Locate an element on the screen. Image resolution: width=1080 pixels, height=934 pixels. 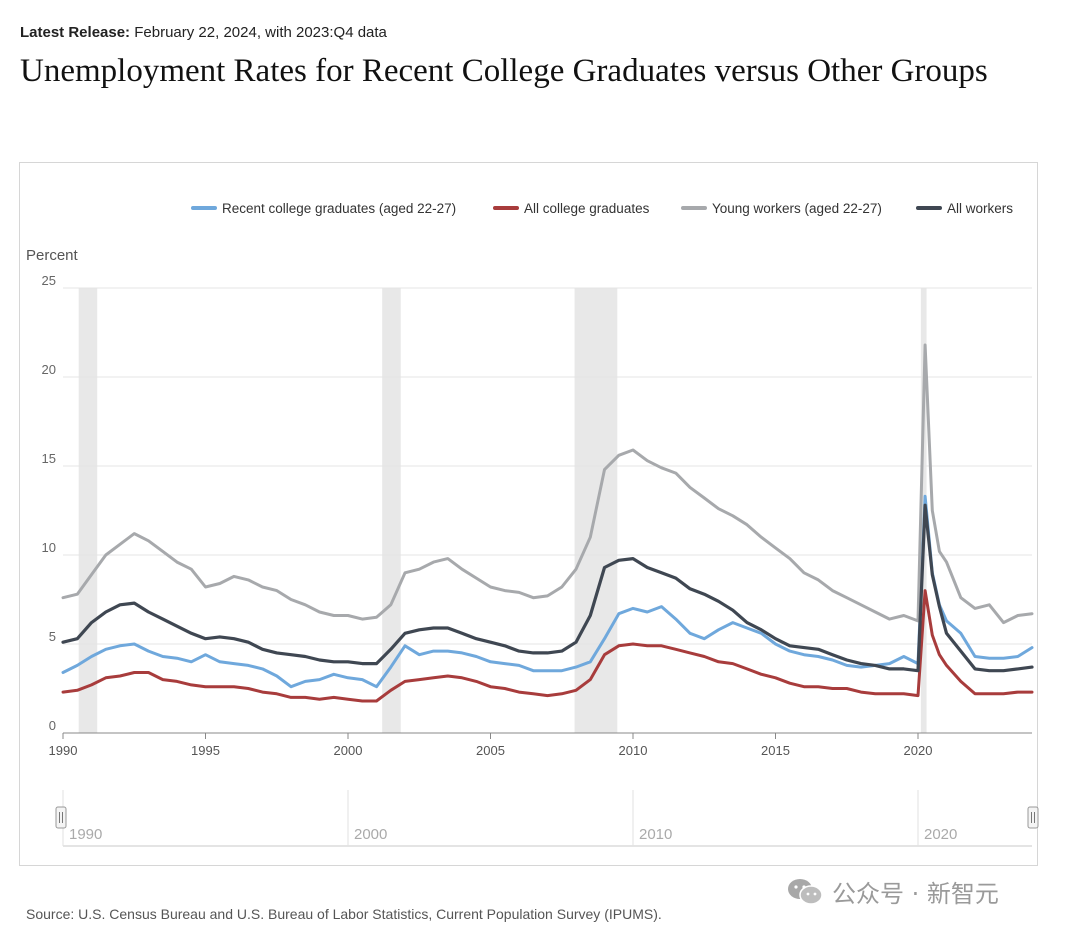
y-tick-label-5: 5 is located at coordinates (52, 636).